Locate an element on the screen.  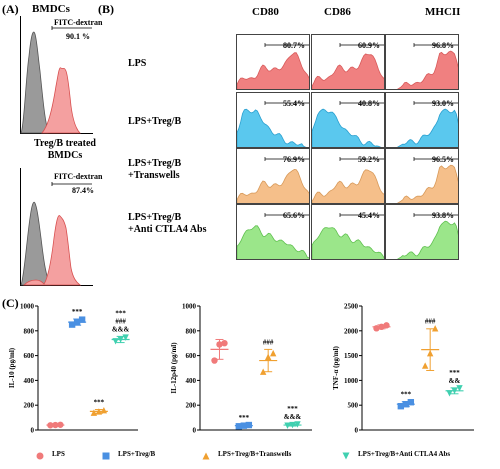
percent-label: 59.2% is located at coordinates (369, 159).